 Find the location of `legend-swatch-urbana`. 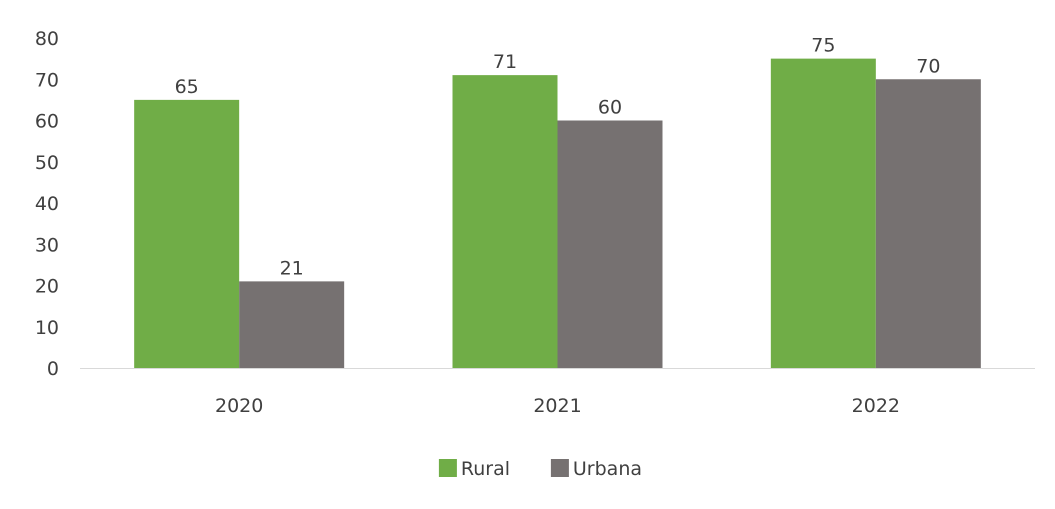

legend-swatch-urbana is located at coordinates (559, 468).